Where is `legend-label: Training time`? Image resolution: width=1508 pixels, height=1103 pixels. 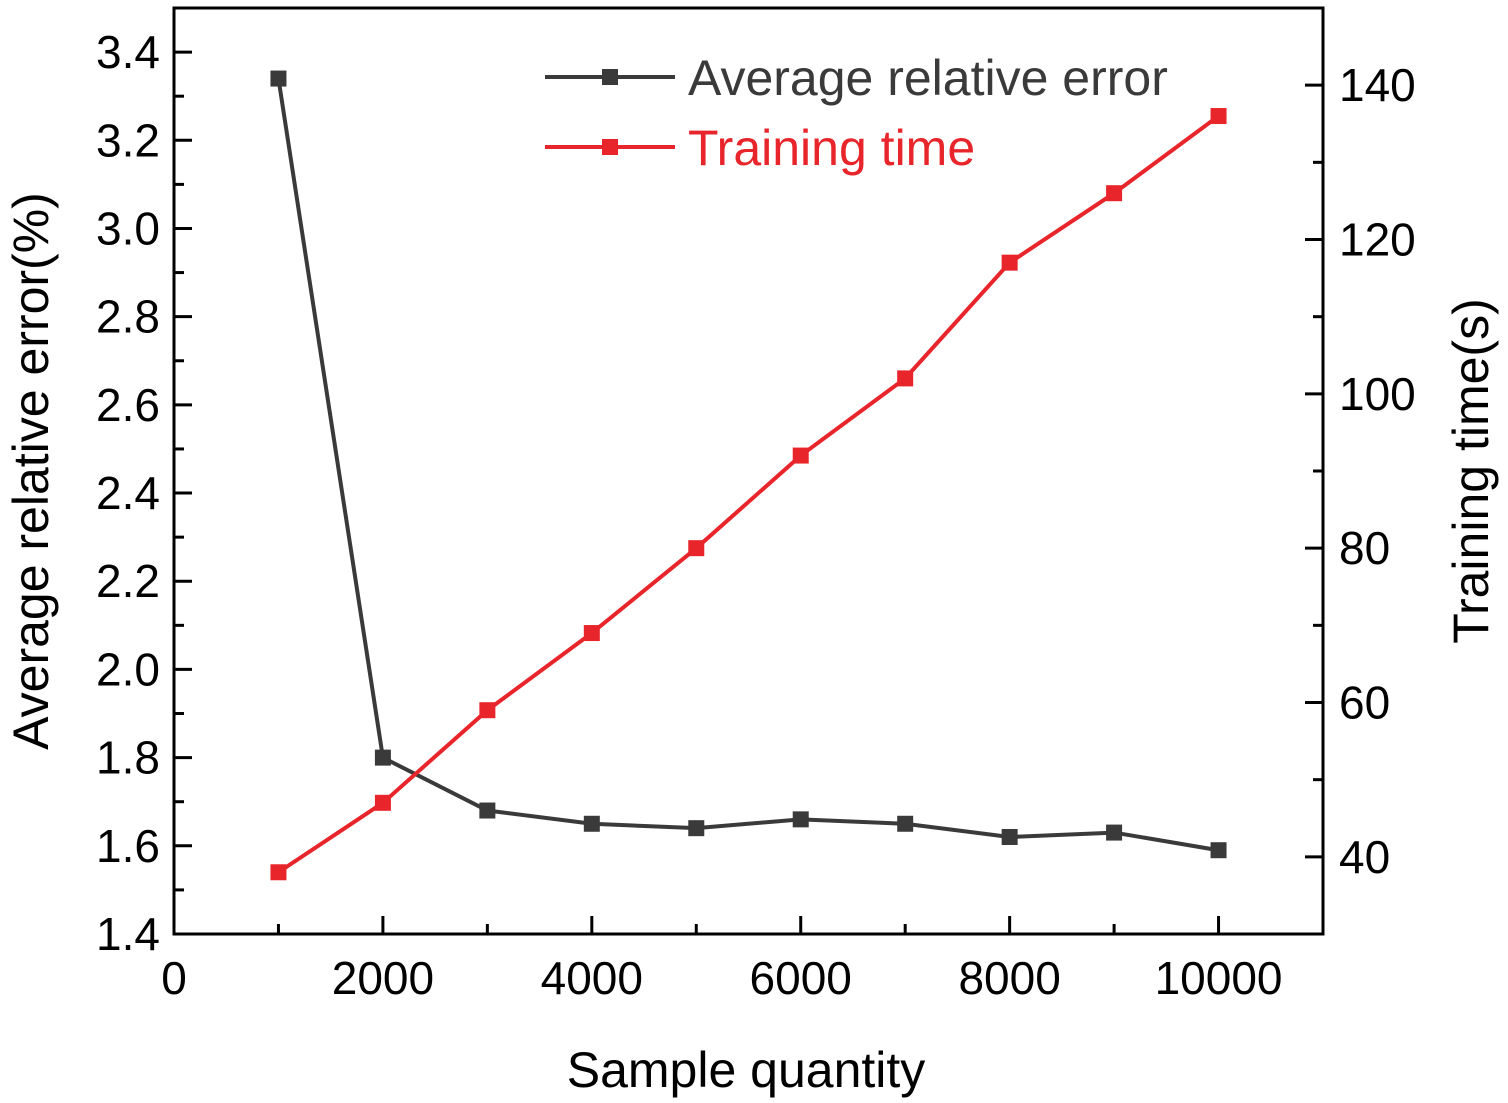 legend-label: Training time is located at coordinates (831, 148).